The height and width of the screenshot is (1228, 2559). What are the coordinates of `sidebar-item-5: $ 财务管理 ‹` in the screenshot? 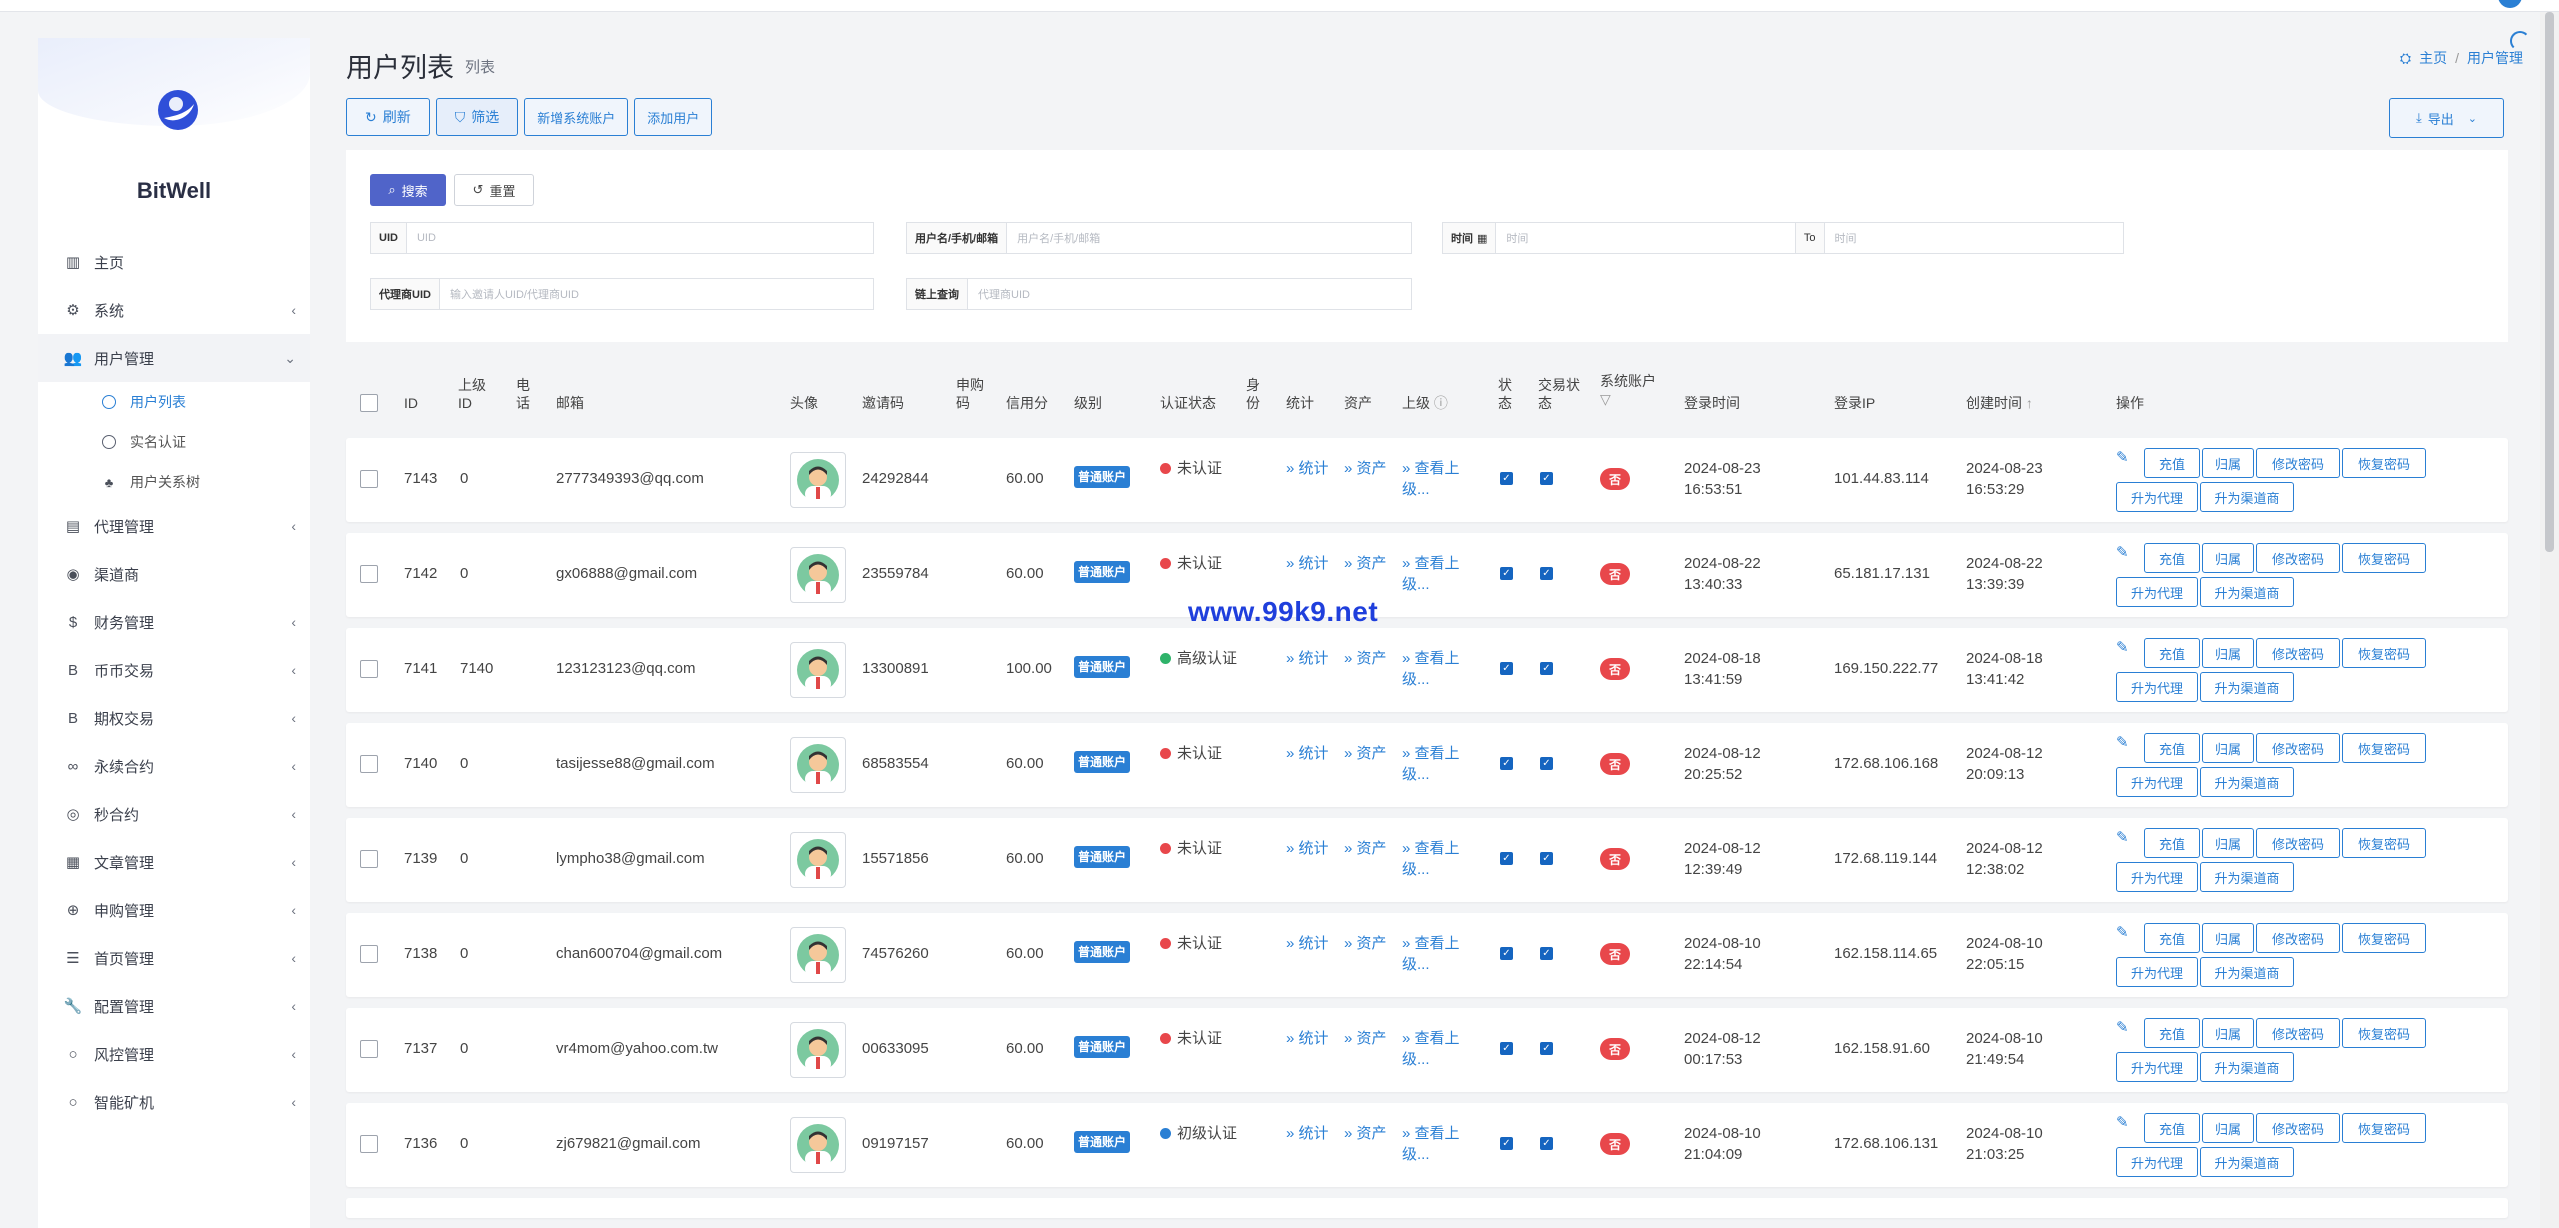 It's located at (174, 622).